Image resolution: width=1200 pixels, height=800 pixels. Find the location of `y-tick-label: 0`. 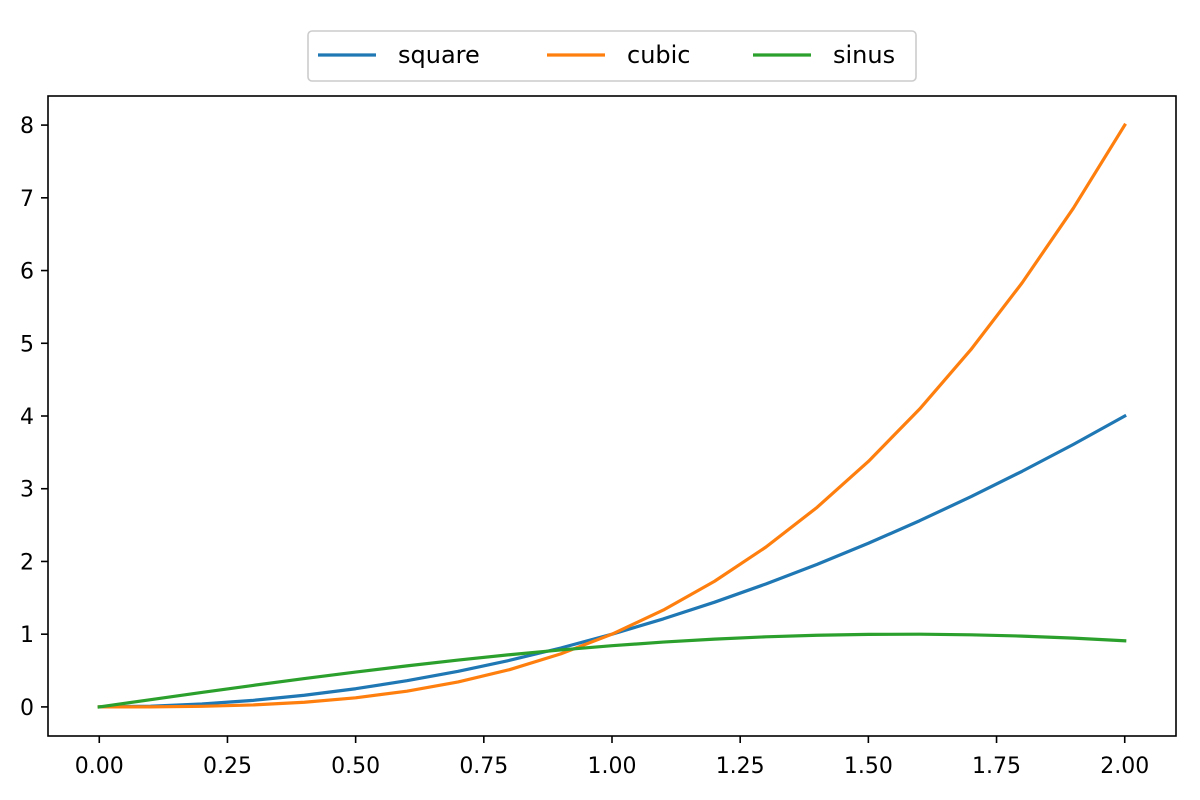

y-tick-label: 0 is located at coordinates (27, 708).